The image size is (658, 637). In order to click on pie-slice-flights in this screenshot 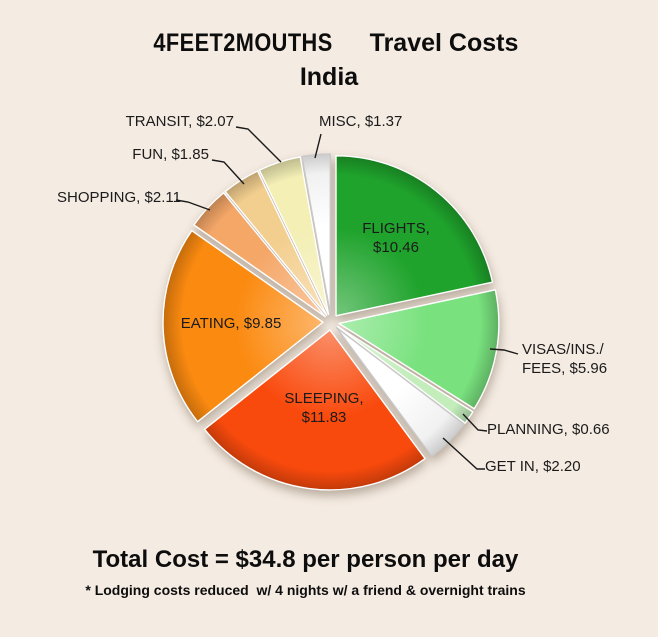, I will do `click(414, 236)`.